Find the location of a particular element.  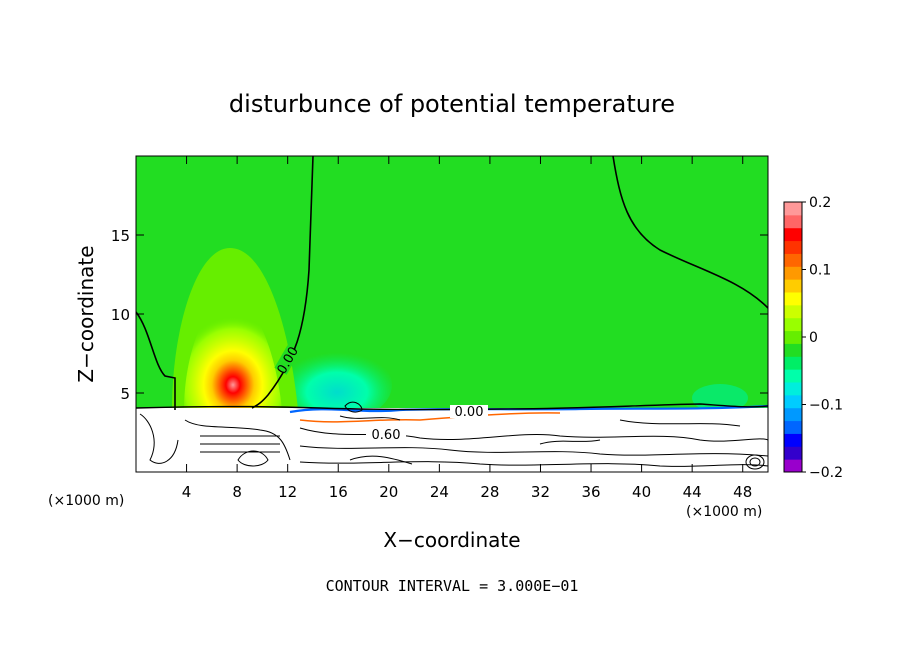

y-tick-label: 15 is located at coordinates (120, 236).